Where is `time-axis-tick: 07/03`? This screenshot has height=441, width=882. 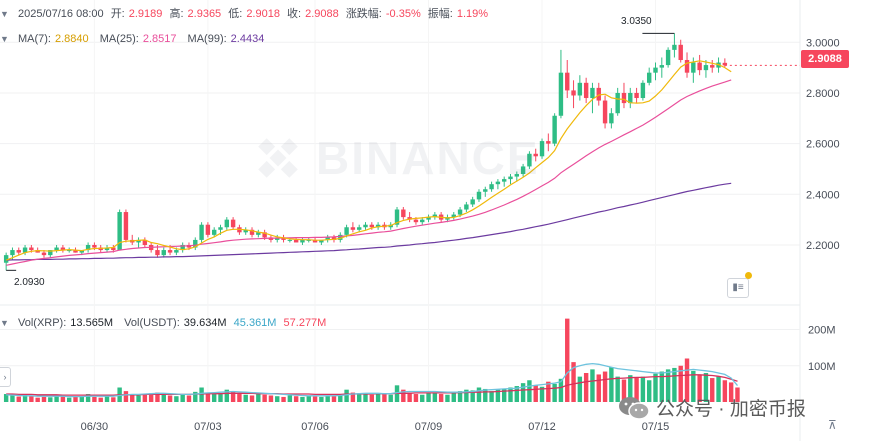
time-axis-tick: 07/03 is located at coordinates (208, 427).